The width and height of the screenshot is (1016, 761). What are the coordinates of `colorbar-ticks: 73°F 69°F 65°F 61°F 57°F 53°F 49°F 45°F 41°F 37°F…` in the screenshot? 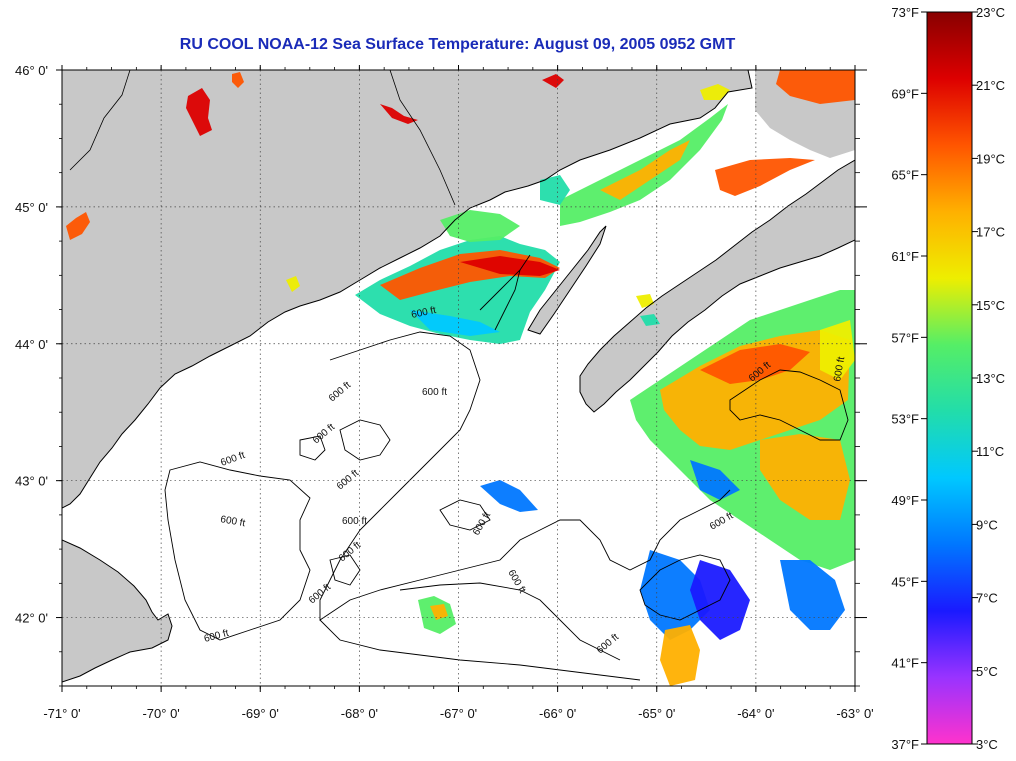 It's located at (948, 378).